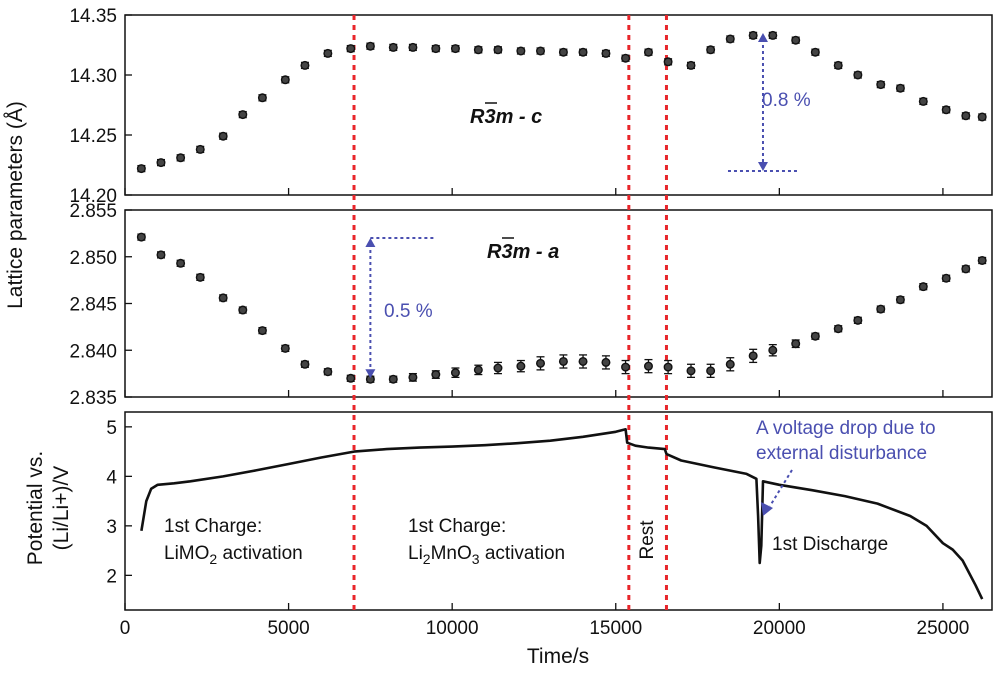 The width and height of the screenshot is (999, 675). Describe the element at coordinates (846, 428) in the screenshot. I see `voltage-drop-line1: A voltage drop due to` at that location.